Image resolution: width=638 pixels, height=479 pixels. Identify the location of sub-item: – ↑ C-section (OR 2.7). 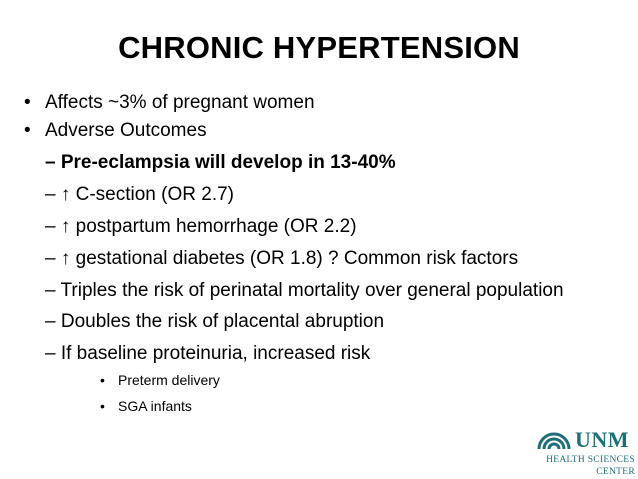
(139, 194).